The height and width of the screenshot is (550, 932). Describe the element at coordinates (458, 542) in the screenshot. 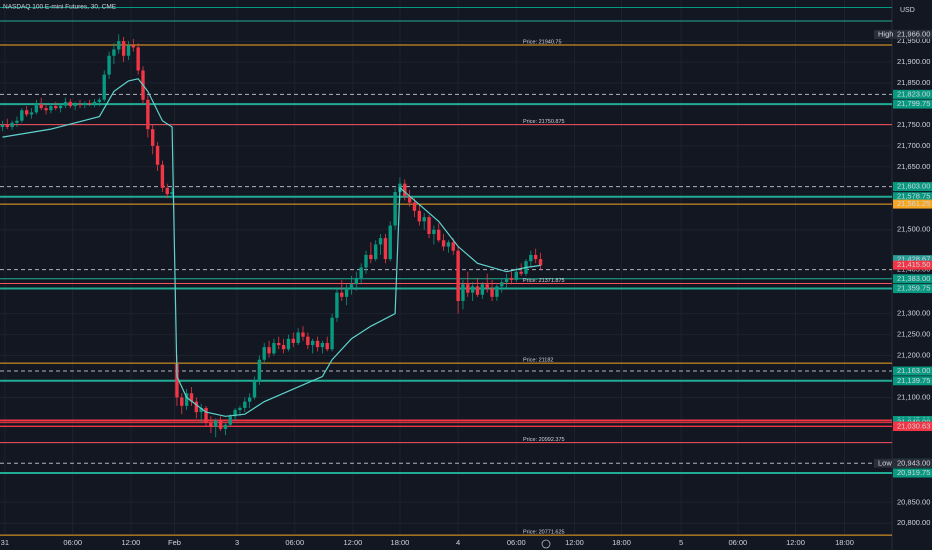

I see `x-tick-label: 4` at that location.